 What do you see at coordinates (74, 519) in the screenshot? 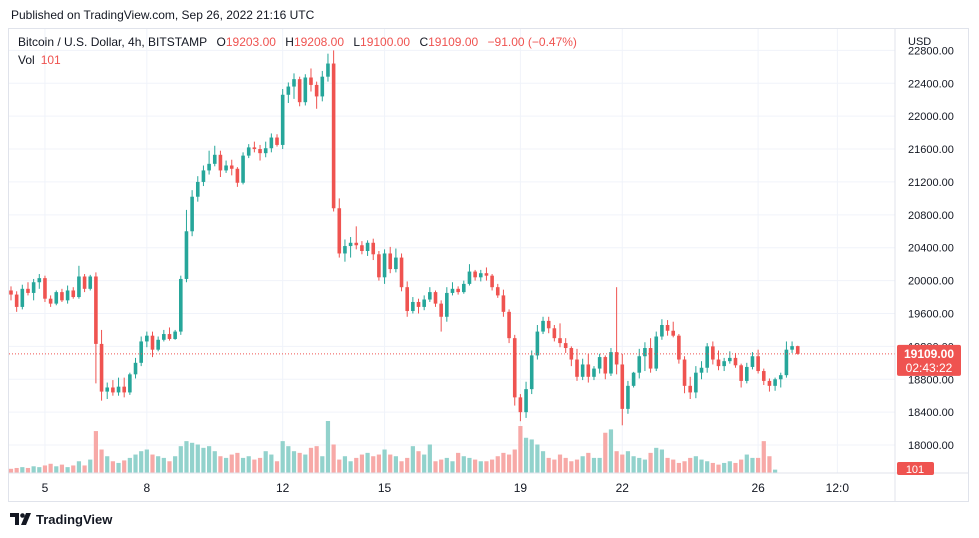
I see `brand-name: TradingView` at bounding box center [74, 519].